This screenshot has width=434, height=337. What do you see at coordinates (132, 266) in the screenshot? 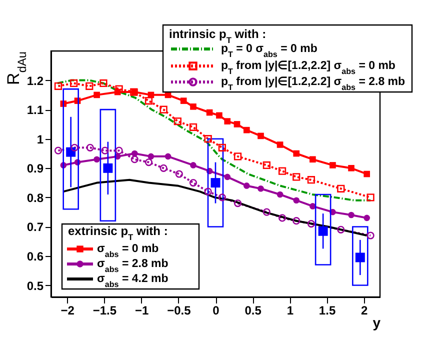
I see `legend-label: σ$_{abs}$ = 2.8 mb` at bounding box center [132, 266].